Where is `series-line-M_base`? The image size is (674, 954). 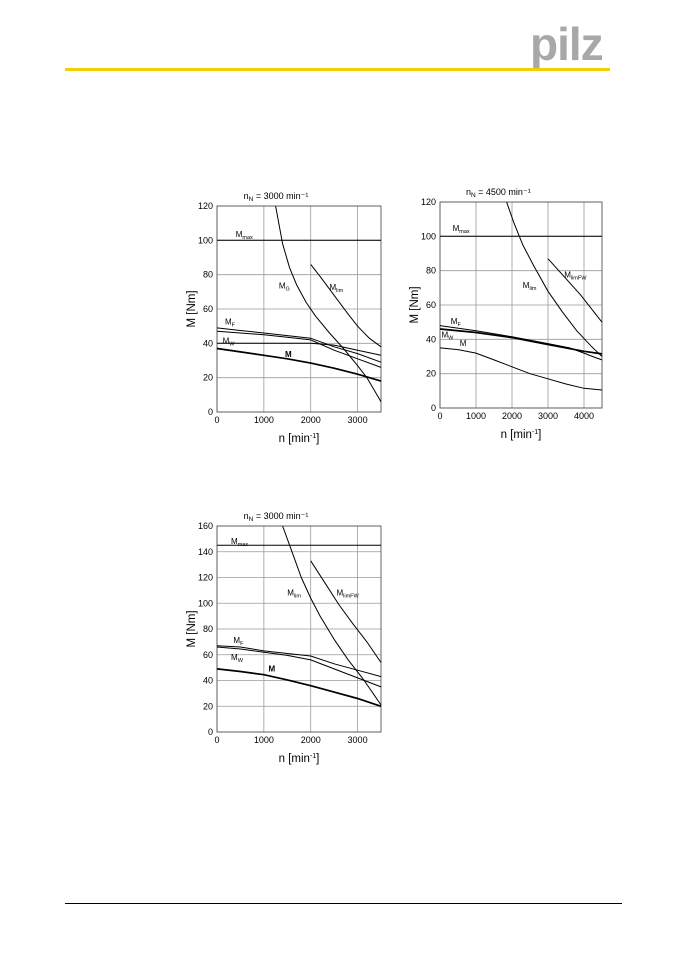 series-line-M_base is located at coordinates (299, 349).